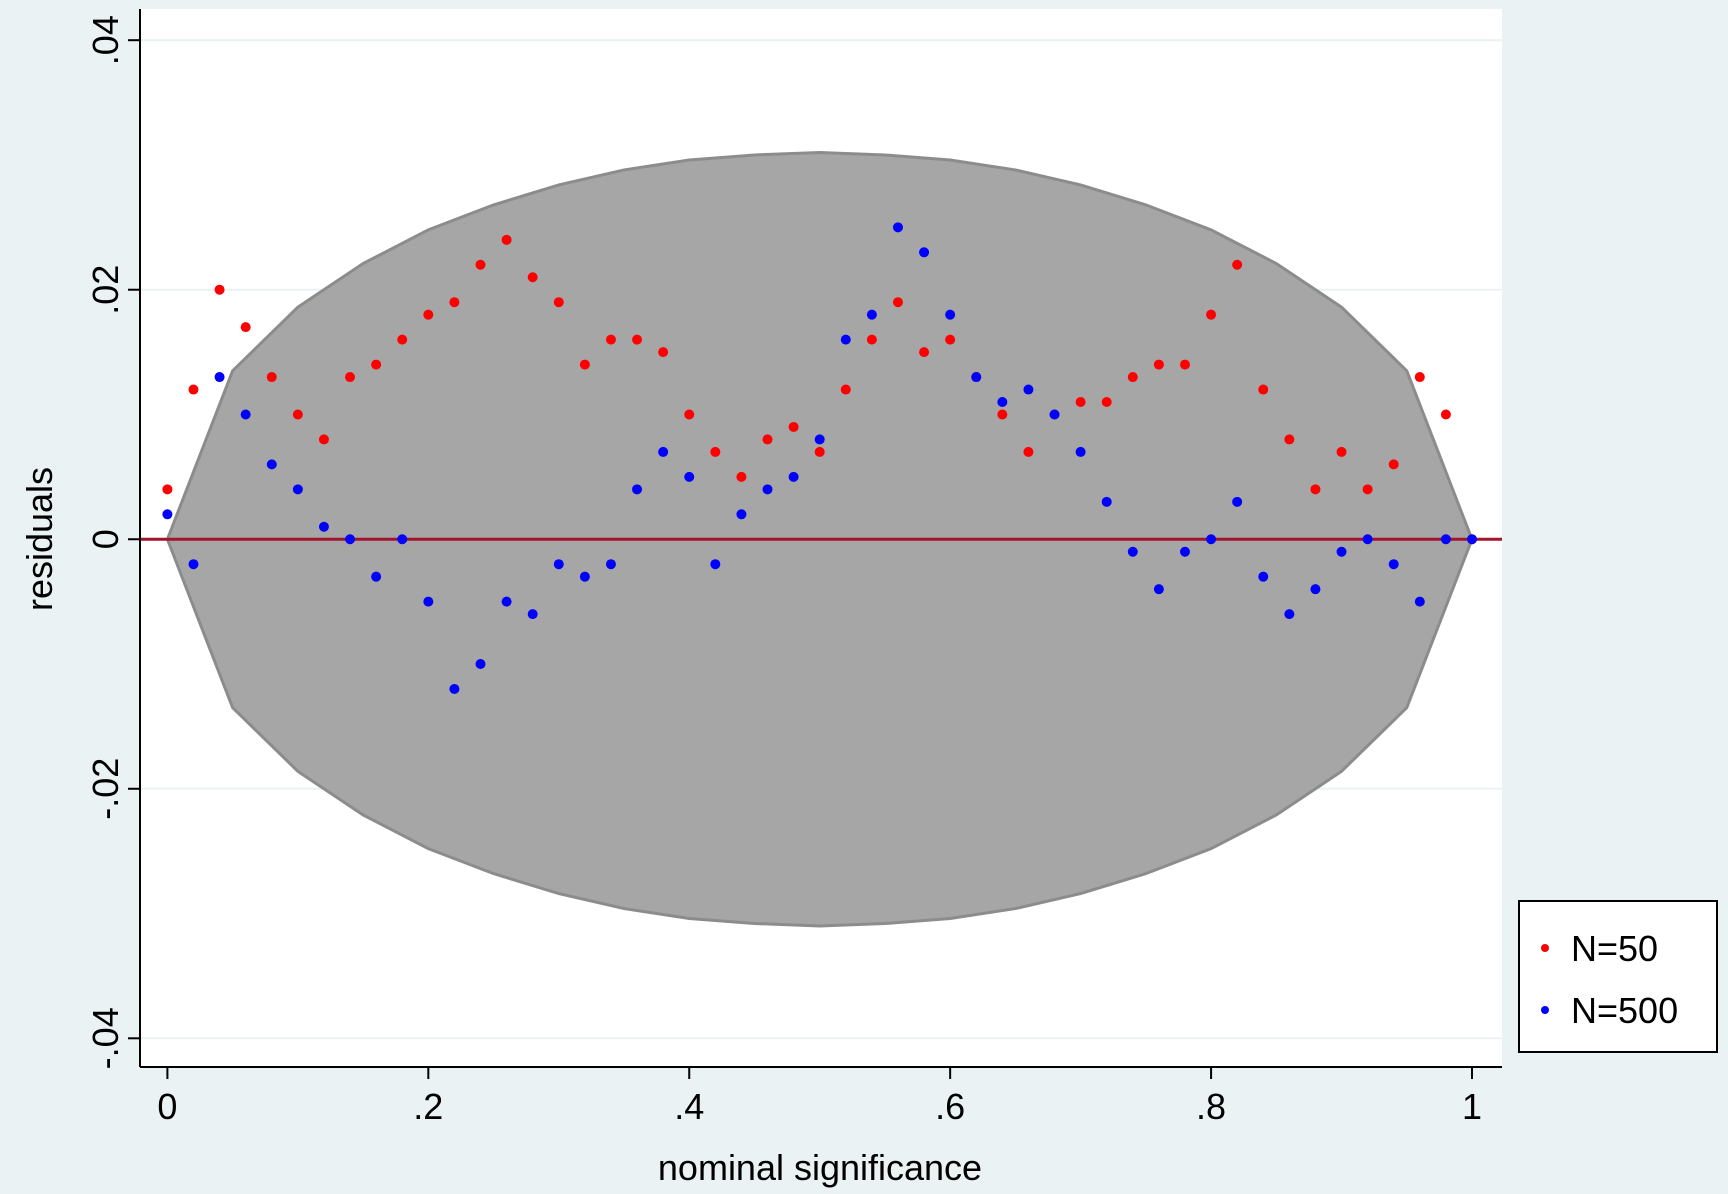 This screenshot has width=1728, height=1194. Describe the element at coordinates (1211, 1106) in the screenshot. I see `x-tick-label: .8` at that location.